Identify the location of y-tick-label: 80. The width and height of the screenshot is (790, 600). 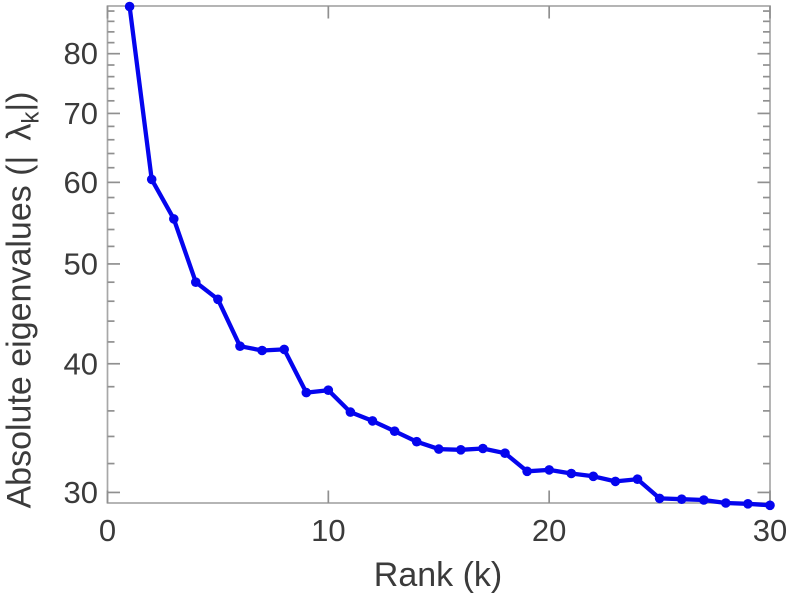
(81, 53).